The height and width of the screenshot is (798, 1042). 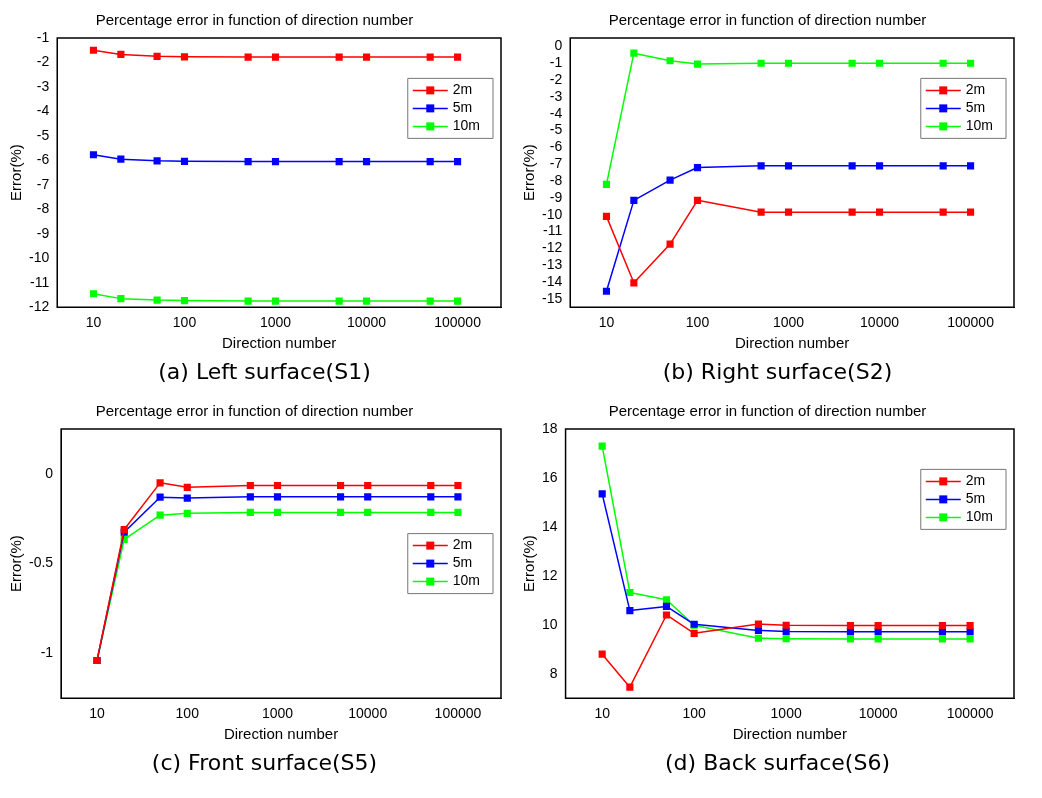 What do you see at coordinates (777, 371) in the screenshot?
I see `text: (b) Right surface(S2)` at bounding box center [777, 371].